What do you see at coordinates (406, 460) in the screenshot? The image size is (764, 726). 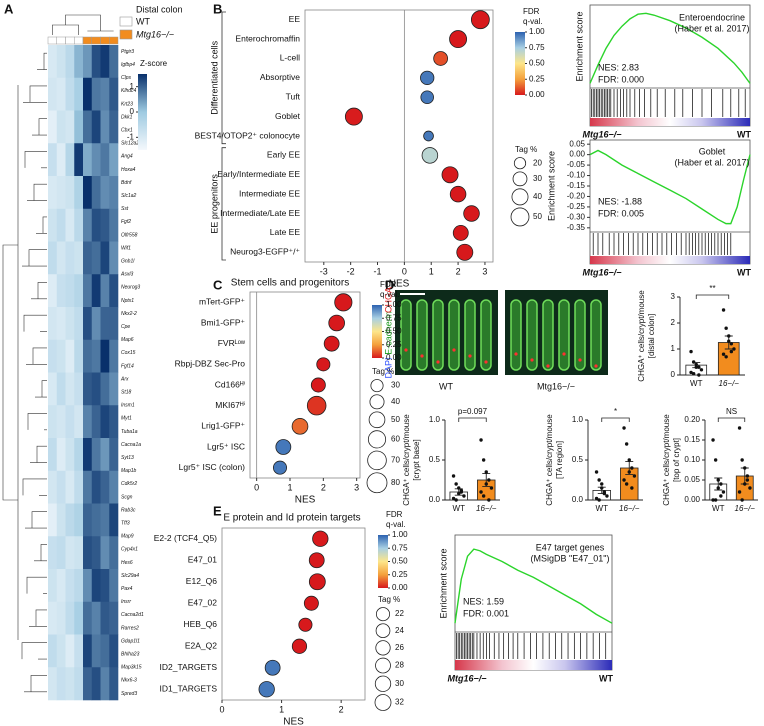 I see `y-axis-label: CHGA⁺ cells/crypt/mouse` at bounding box center [406, 460].